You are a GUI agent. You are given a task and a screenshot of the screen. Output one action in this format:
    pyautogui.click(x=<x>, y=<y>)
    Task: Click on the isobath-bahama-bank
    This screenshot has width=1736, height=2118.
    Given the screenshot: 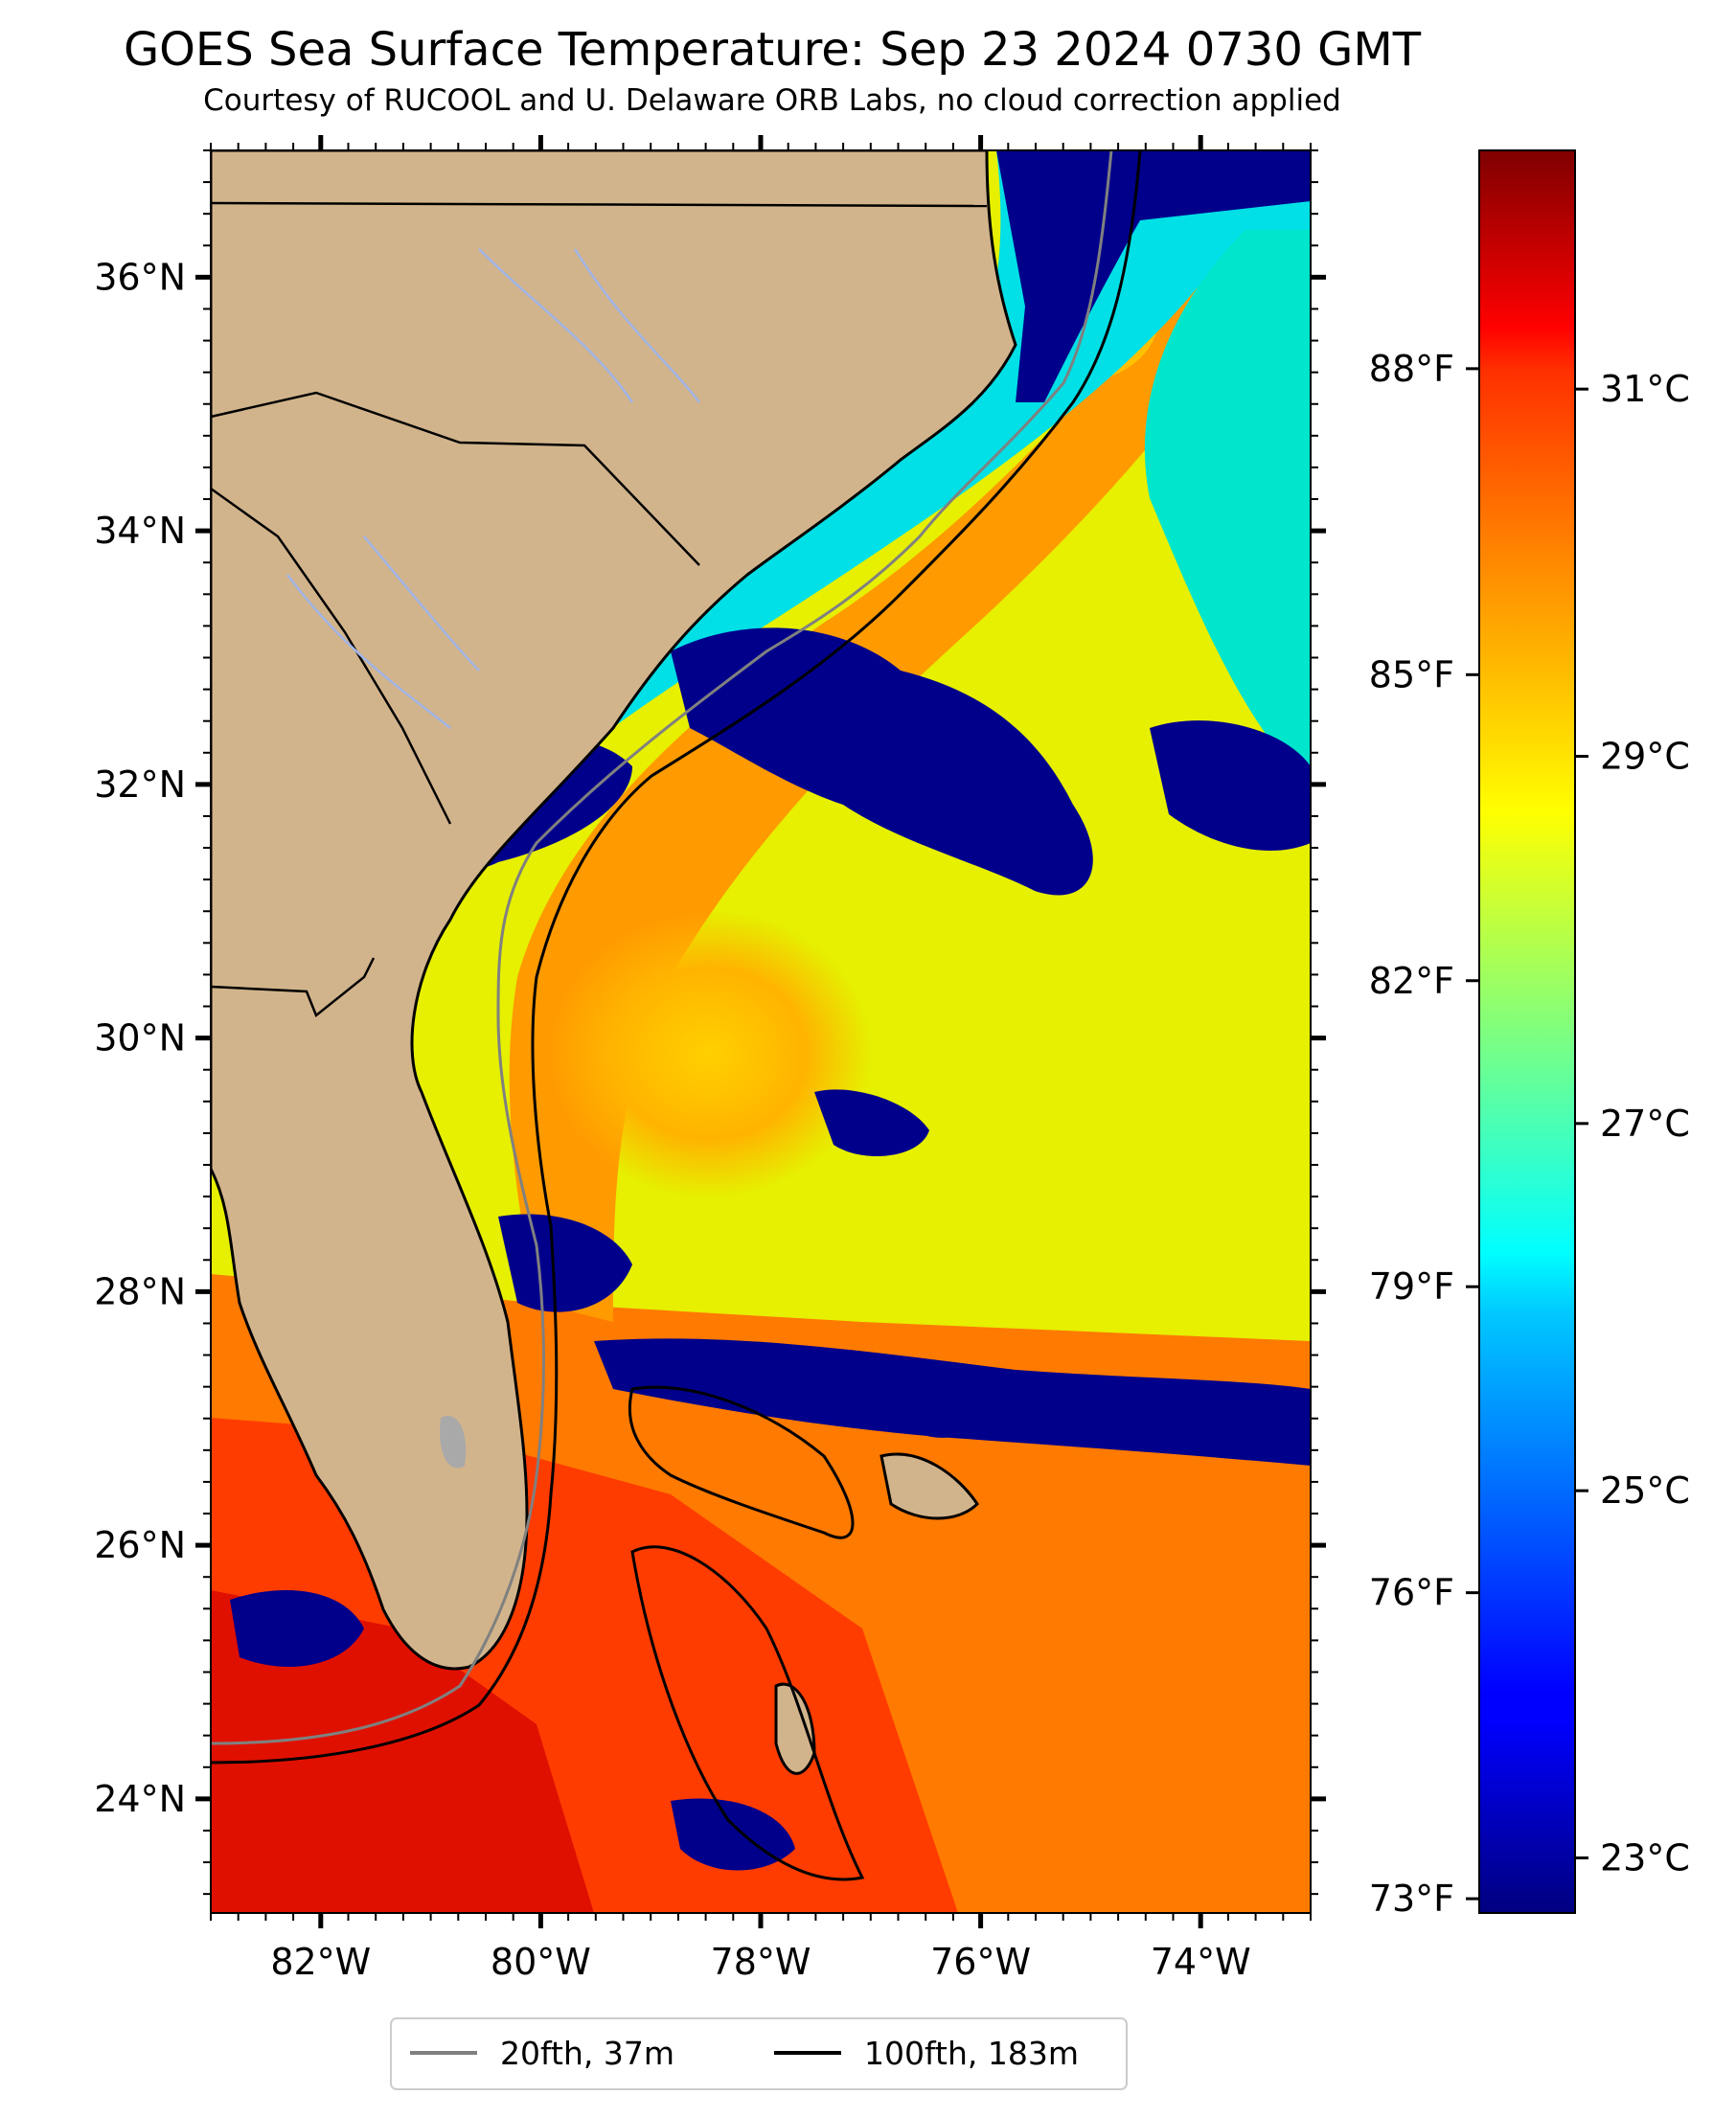 What is the action you would take?
    pyautogui.click(x=741, y=1462)
    